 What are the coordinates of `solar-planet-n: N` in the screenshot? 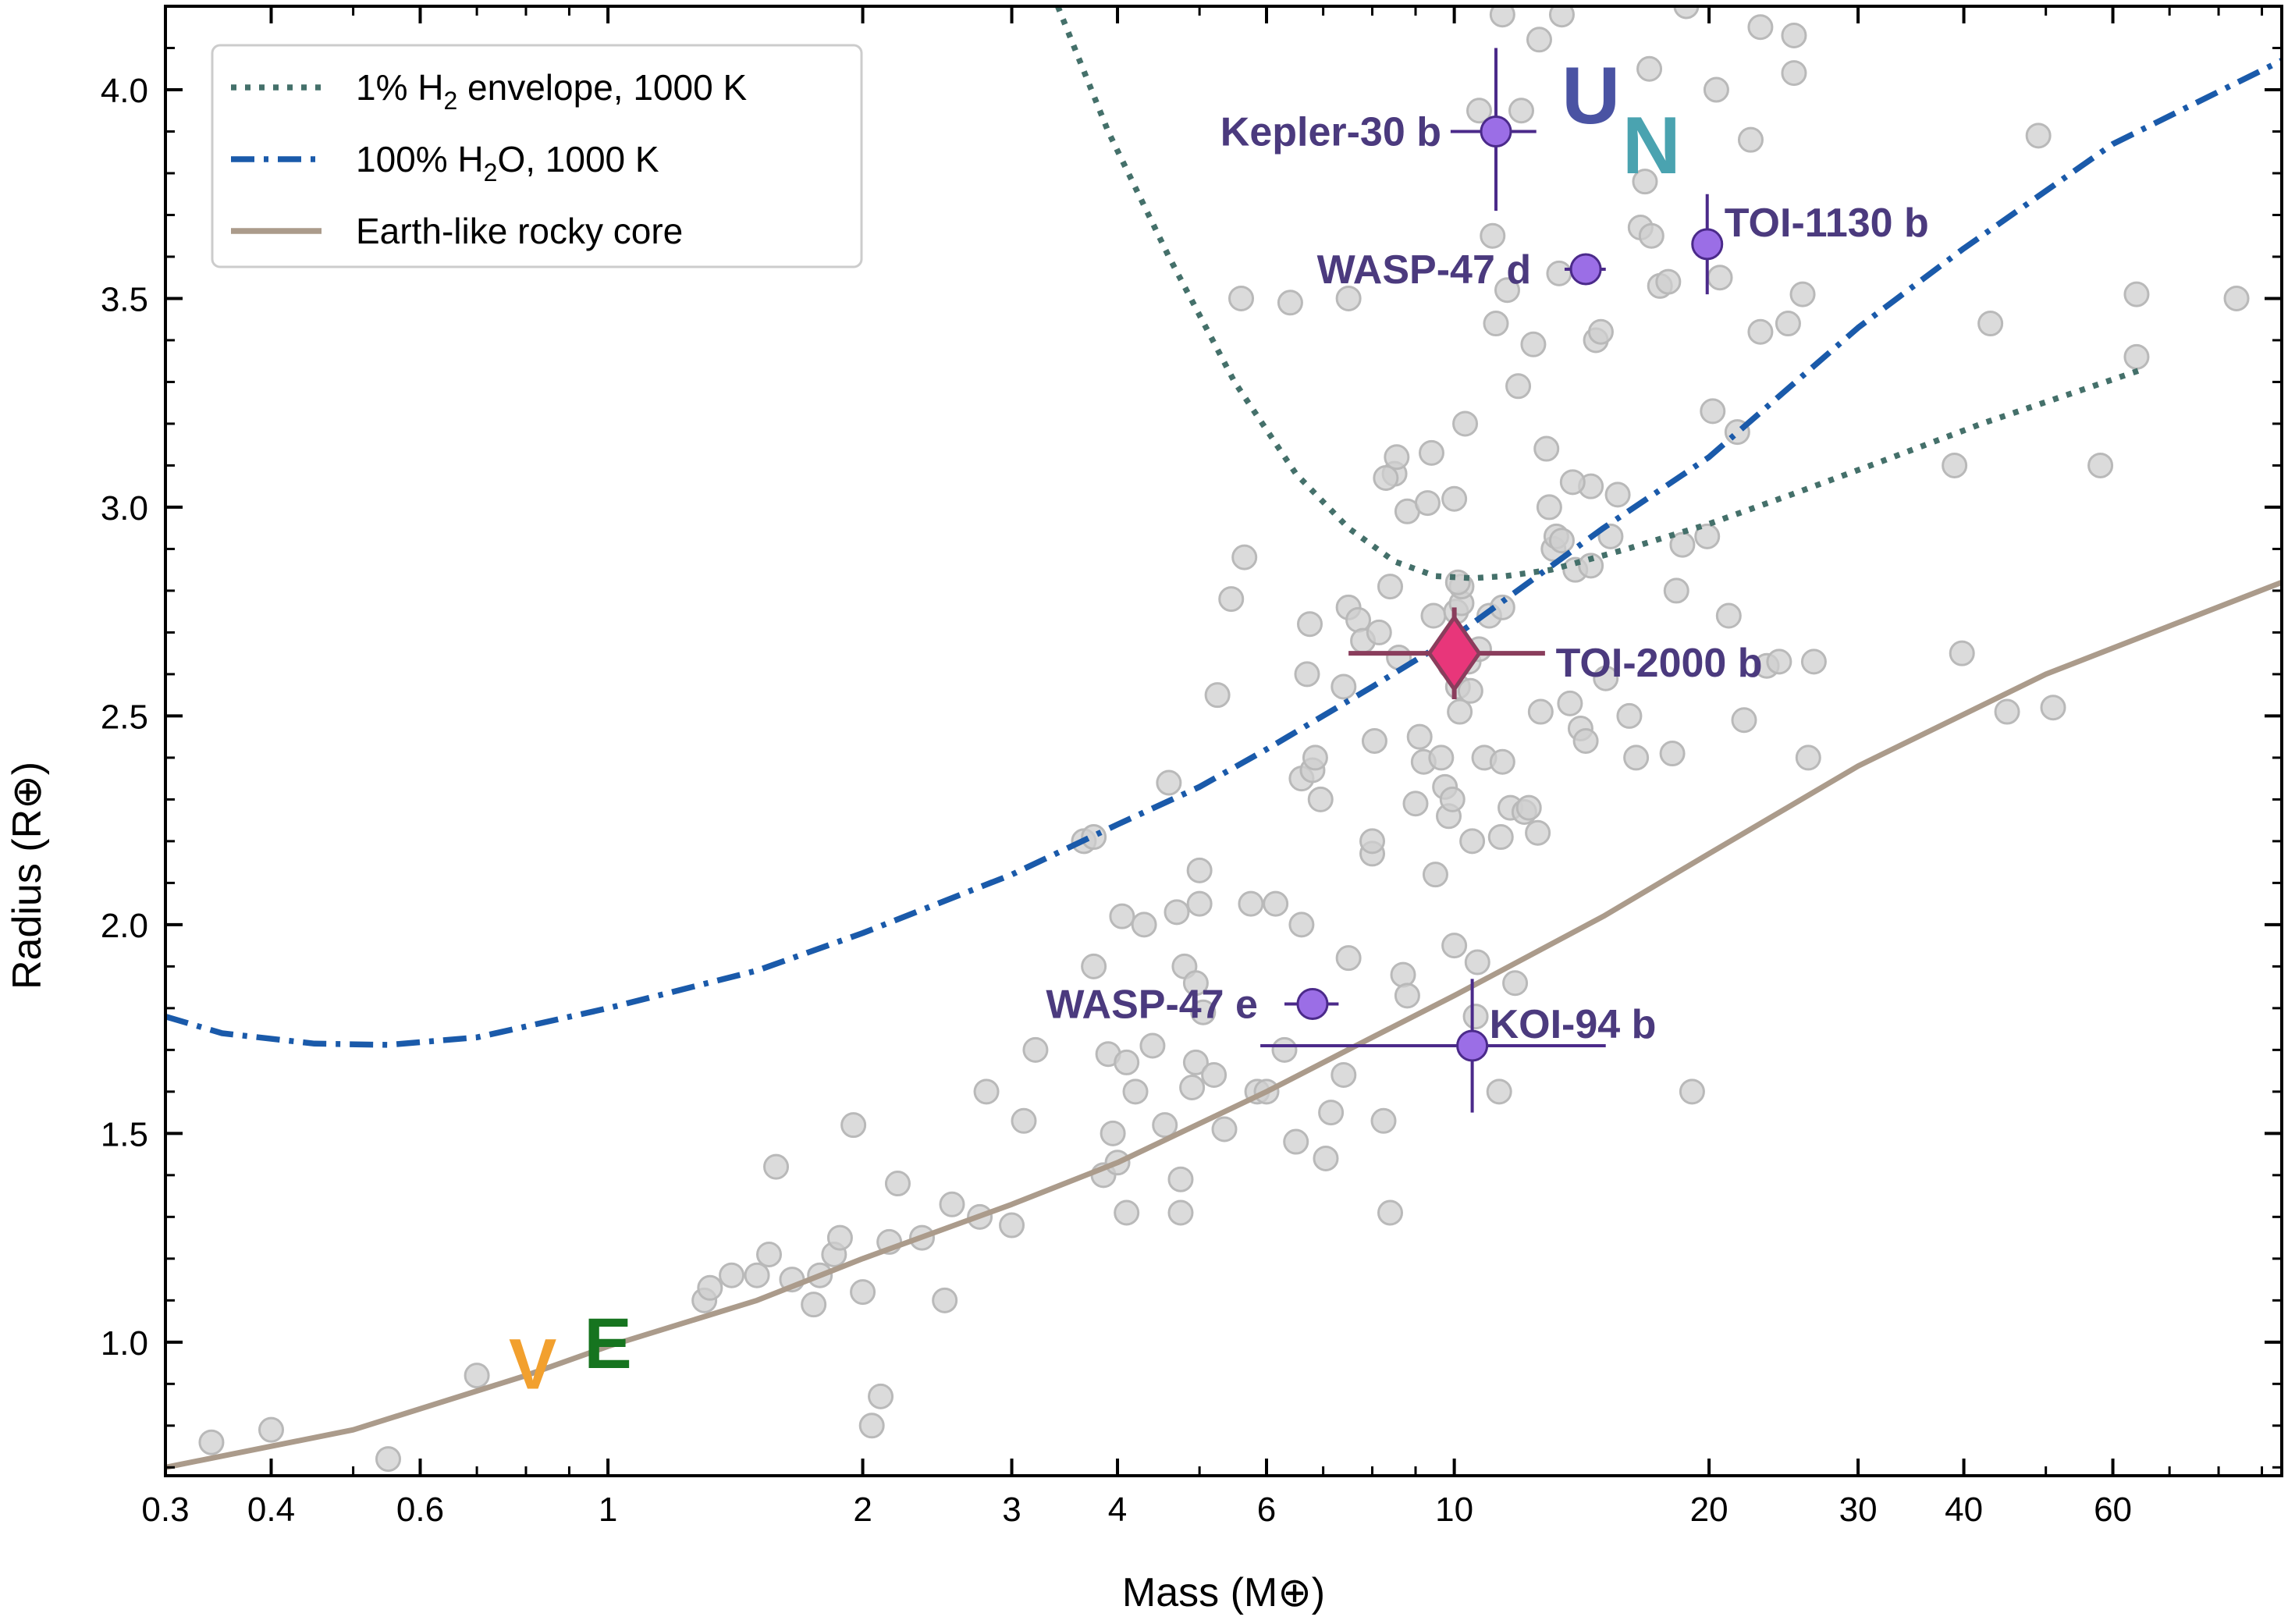 It's located at (1651, 146).